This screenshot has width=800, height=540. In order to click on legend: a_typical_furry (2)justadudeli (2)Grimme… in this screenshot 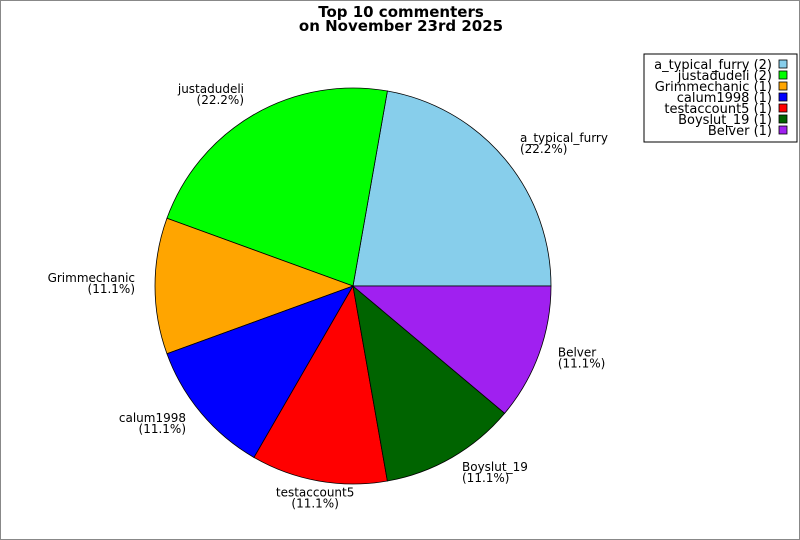, I will do `click(720, 98)`.